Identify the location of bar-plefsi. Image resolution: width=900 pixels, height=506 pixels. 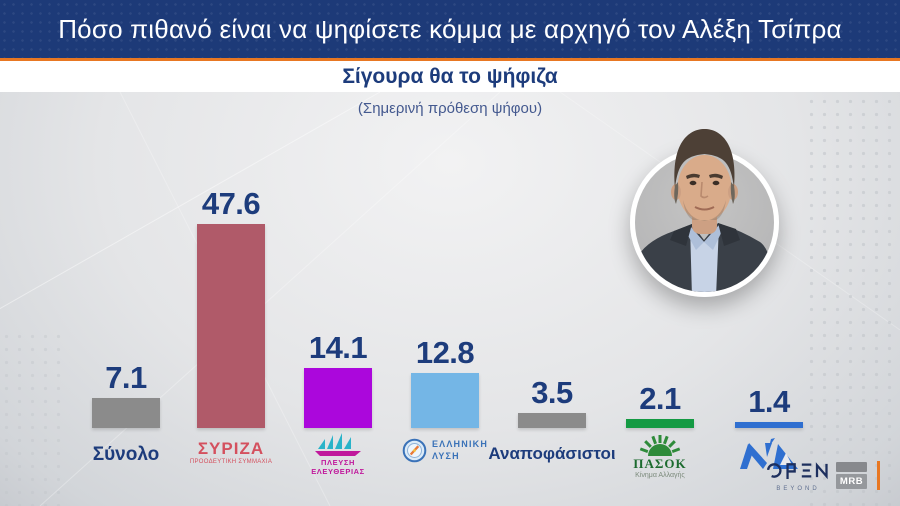
(338, 397).